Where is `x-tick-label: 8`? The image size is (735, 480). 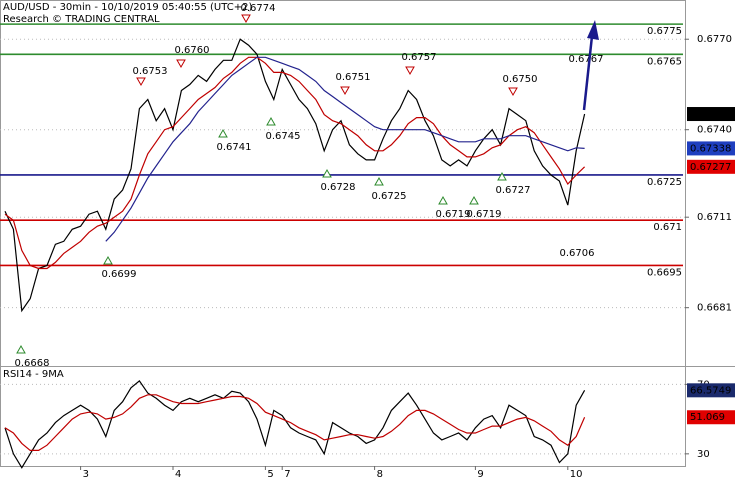
x-tick-label: 8 is located at coordinates (380, 474).